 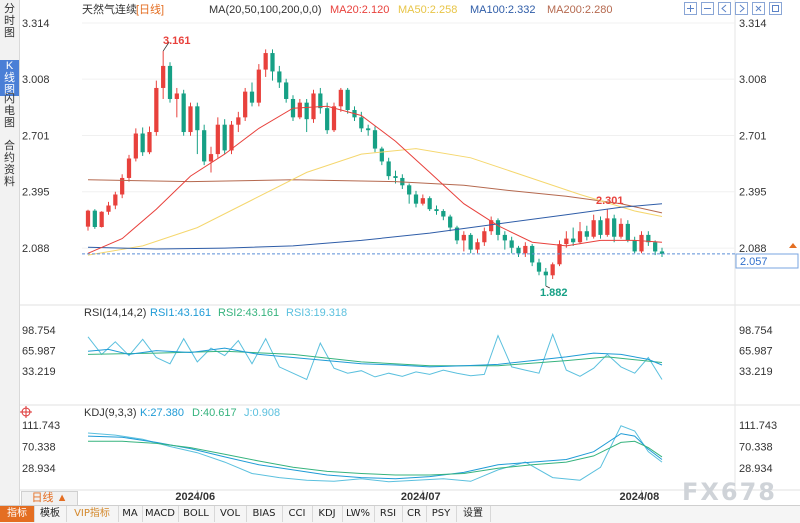 I want to click on d-label: D:40.617, so click(x=214, y=413).